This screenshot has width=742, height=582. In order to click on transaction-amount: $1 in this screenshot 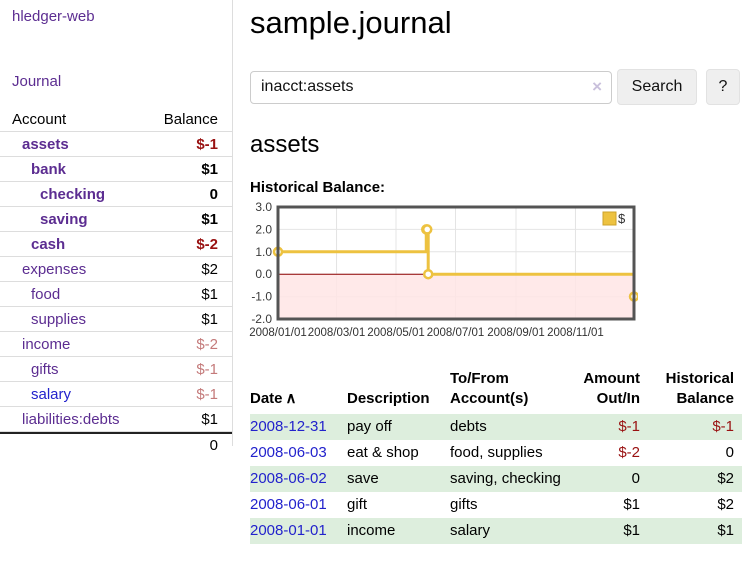, I will do `click(631, 530)`.